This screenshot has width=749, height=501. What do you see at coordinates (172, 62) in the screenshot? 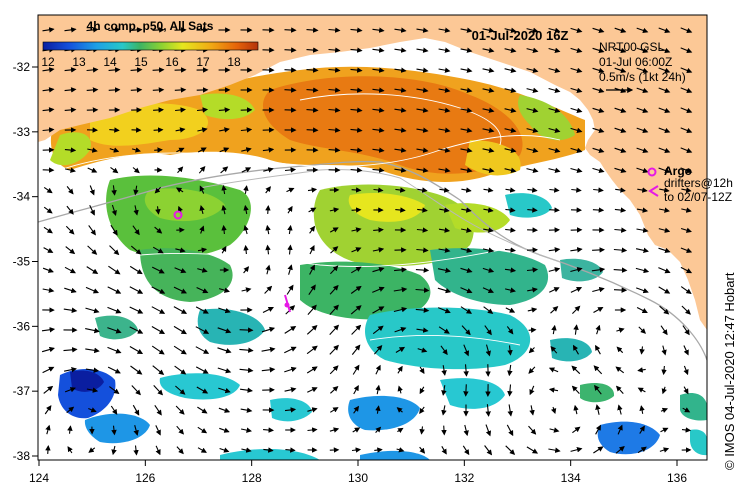
I see `colorbar-tick-label: 16` at bounding box center [172, 62].